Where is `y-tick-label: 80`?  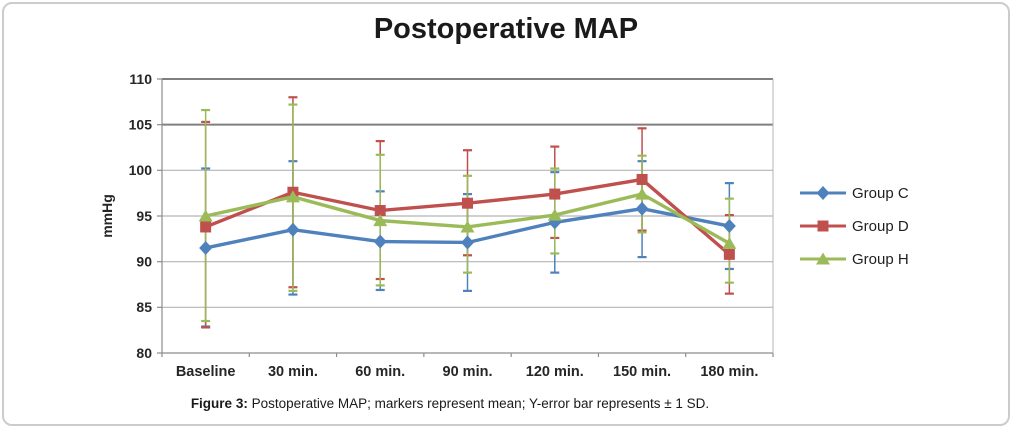
y-tick-label: 80 is located at coordinates (144, 353).